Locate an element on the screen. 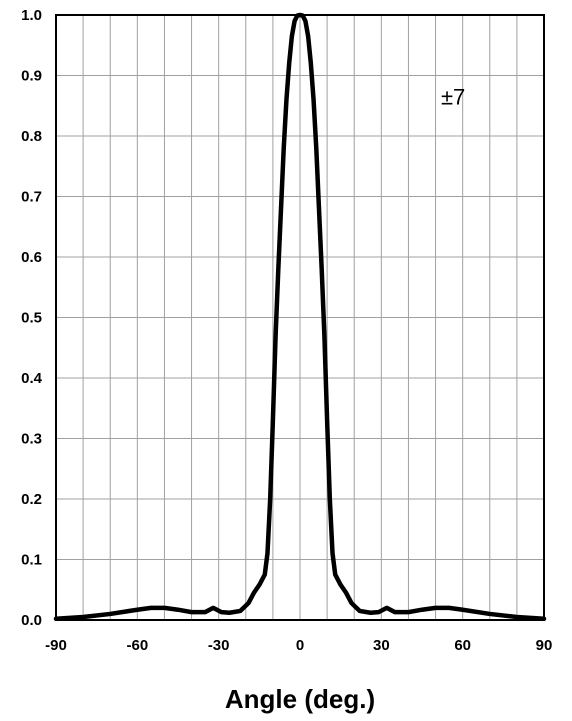 Image resolution: width=572 pixels, height=721 pixels. plot-annotation: ±7 is located at coordinates (453, 97).